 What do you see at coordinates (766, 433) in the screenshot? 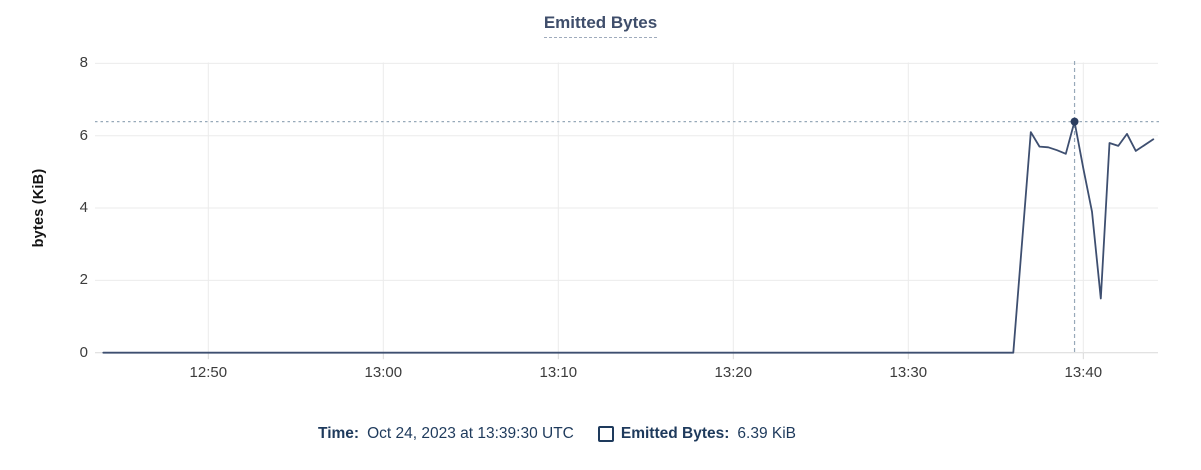
I see `tooltip-series-value: 6.39 KiB` at bounding box center [766, 433].